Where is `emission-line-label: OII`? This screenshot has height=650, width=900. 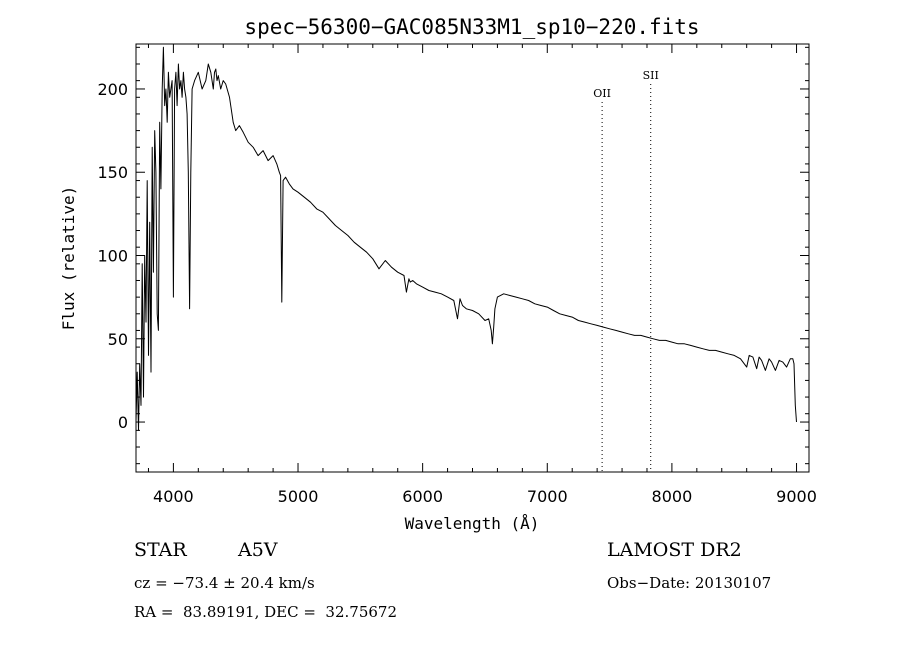 emission-line-label: OII is located at coordinates (602, 93).